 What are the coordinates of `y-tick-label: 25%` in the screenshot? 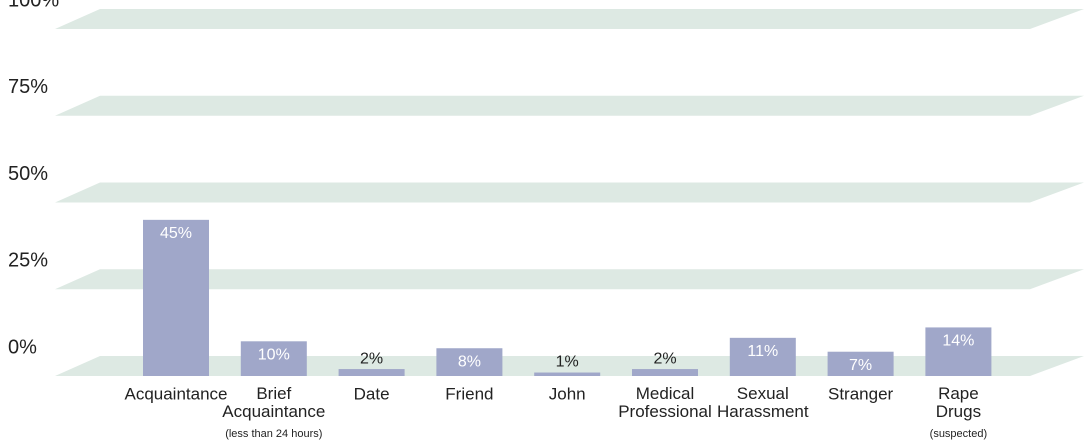 It's located at (28, 261).